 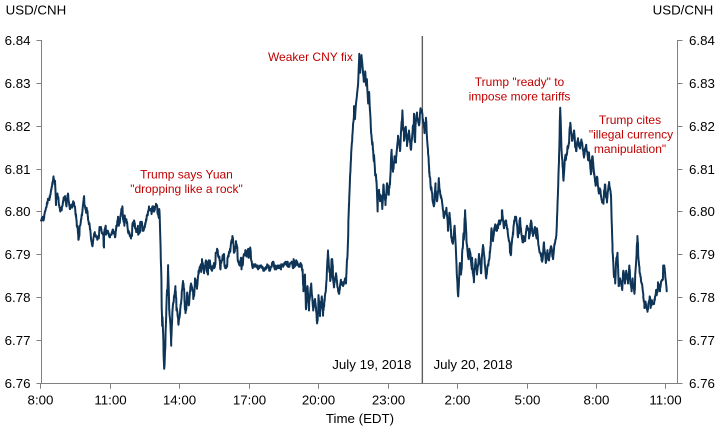 What do you see at coordinates (186, 189) in the screenshot?
I see `svg-text: "dropping like a rock"` at bounding box center [186, 189].